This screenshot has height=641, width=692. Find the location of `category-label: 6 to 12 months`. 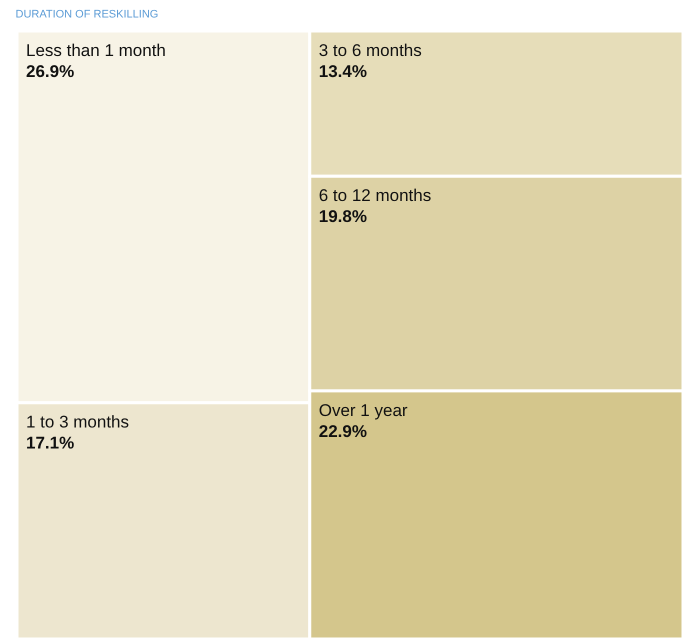

category-label: 6 to 12 months is located at coordinates (375, 196).